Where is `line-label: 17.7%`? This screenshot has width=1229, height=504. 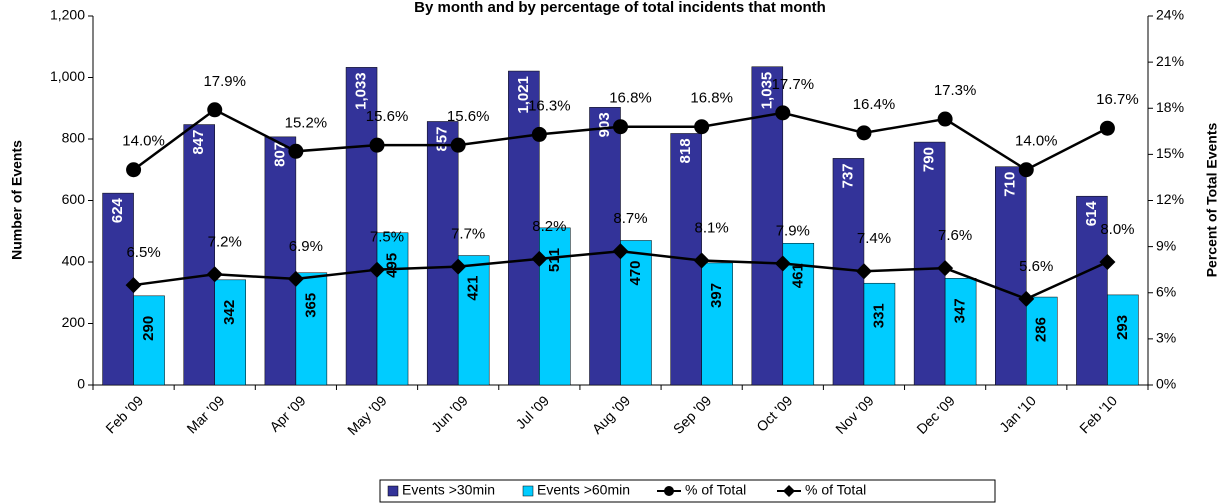 line-label: 17.7% is located at coordinates (793, 84).